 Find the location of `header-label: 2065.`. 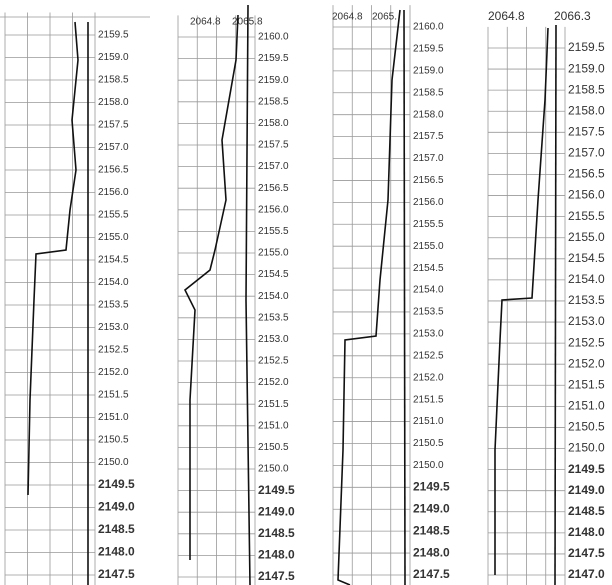

header-label: 2065. is located at coordinates (384, 17).